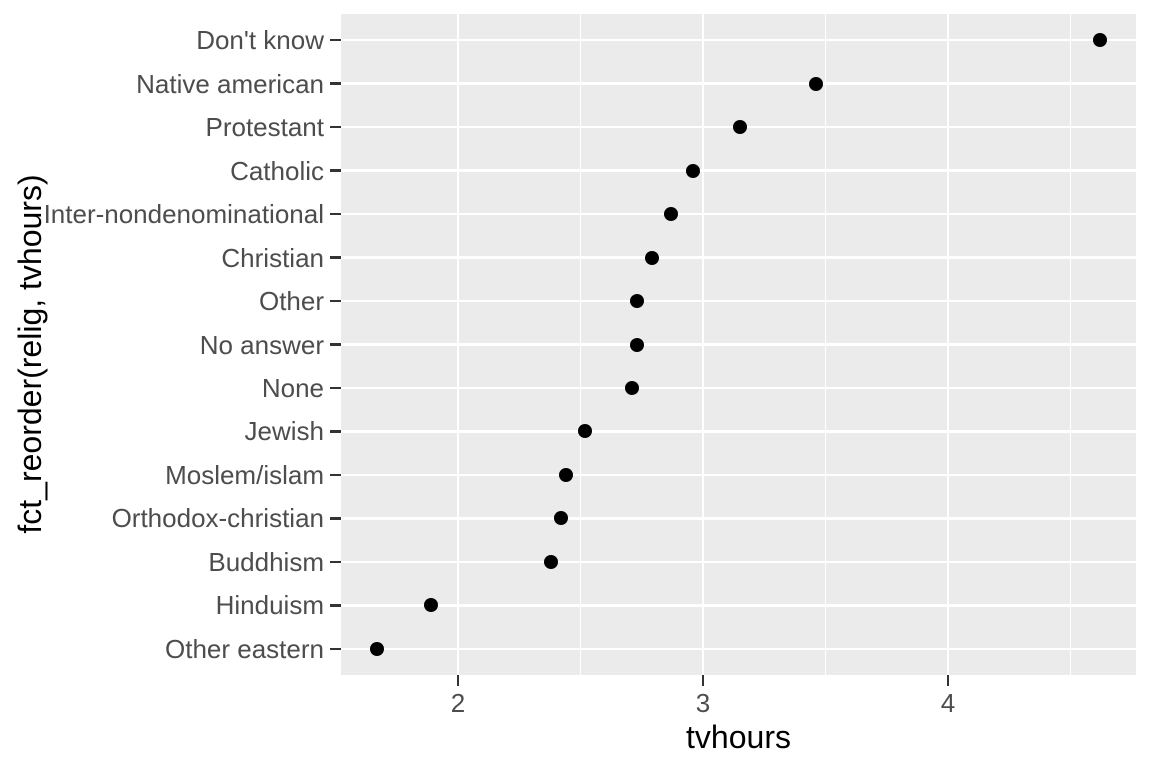 The height and width of the screenshot is (768, 1152). What do you see at coordinates (244, 648) in the screenshot?
I see `y-tick-label: Other eastern` at bounding box center [244, 648].